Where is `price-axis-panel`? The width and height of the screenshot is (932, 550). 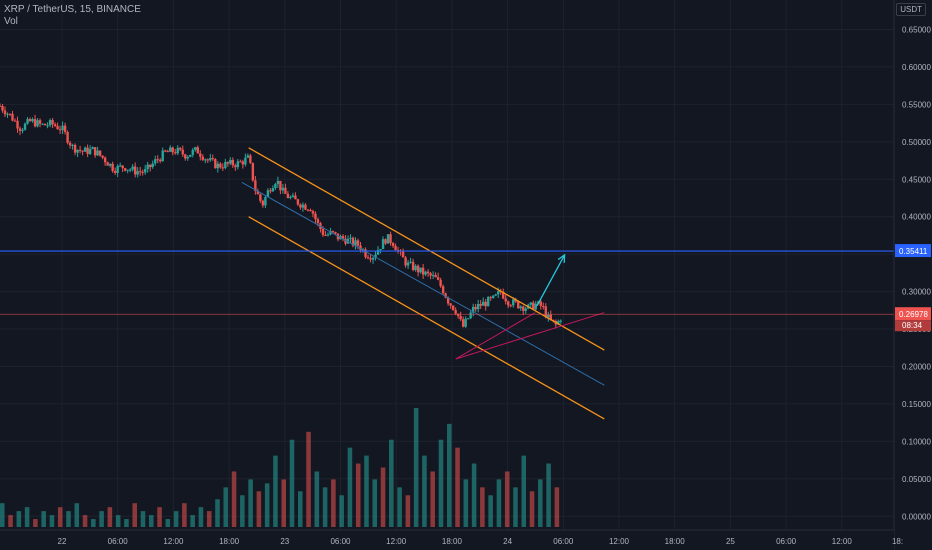
price-axis-panel is located at coordinates (913, 275).